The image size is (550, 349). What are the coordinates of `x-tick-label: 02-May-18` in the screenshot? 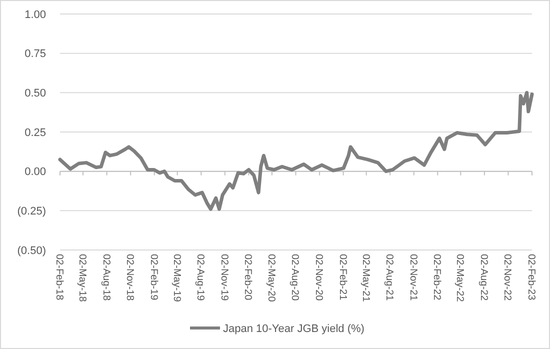 It's located at (82, 278).